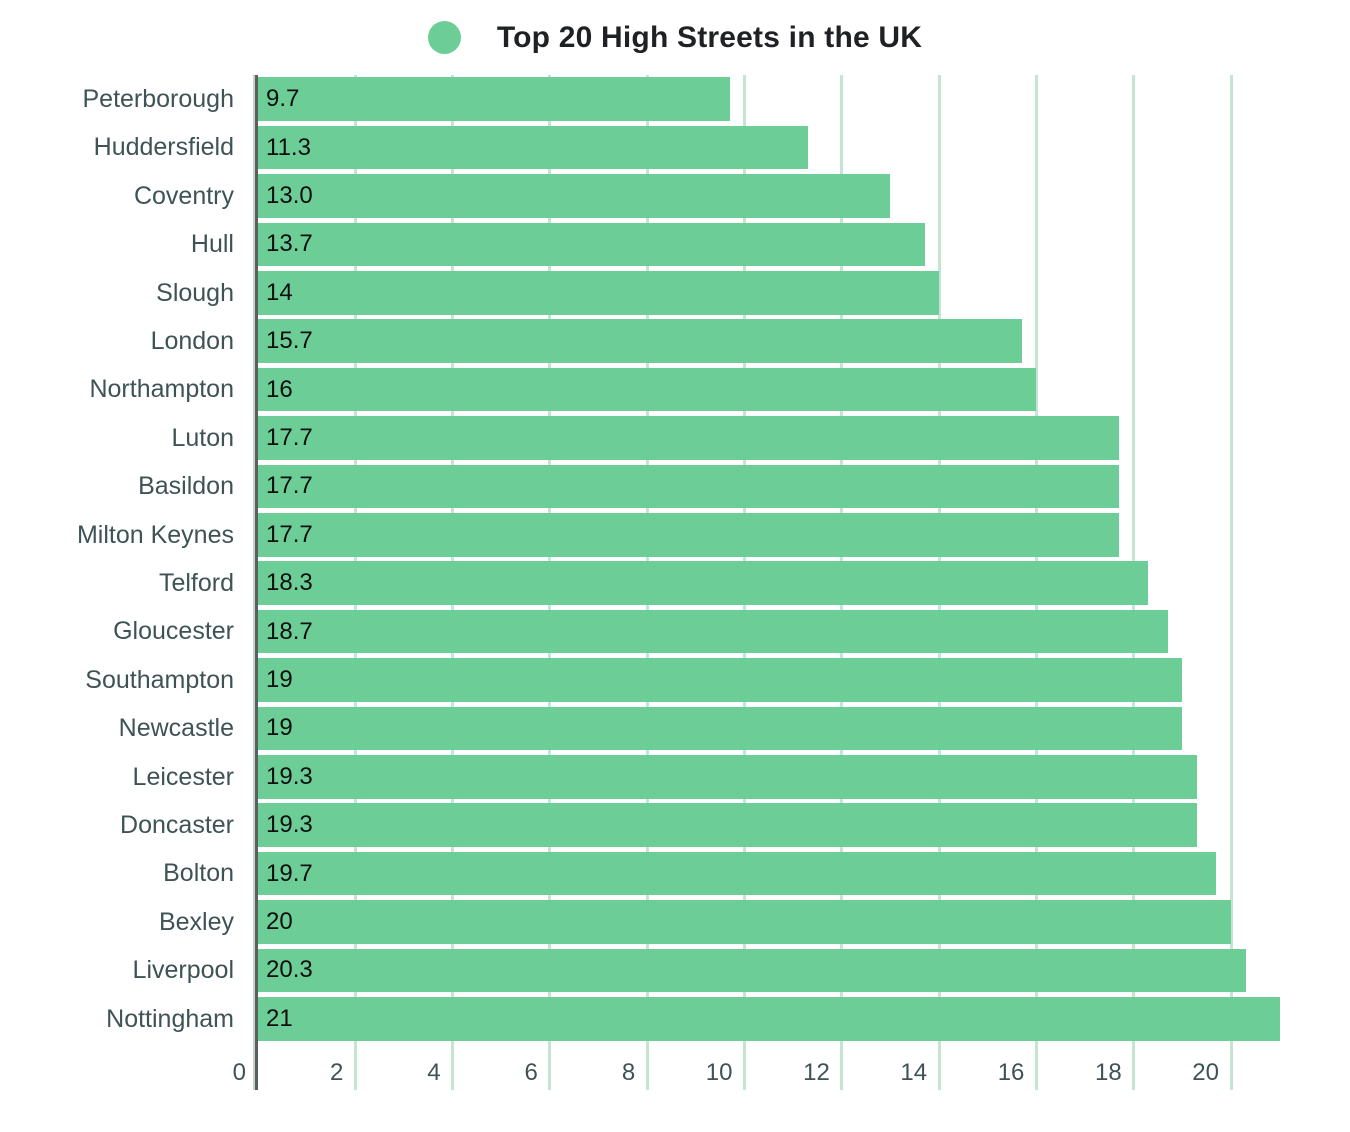 The height and width of the screenshot is (1132, 1350). Describe the element at coordinates (176, 728) in the screenshot. I see `category-label: Newcastle` at that location.